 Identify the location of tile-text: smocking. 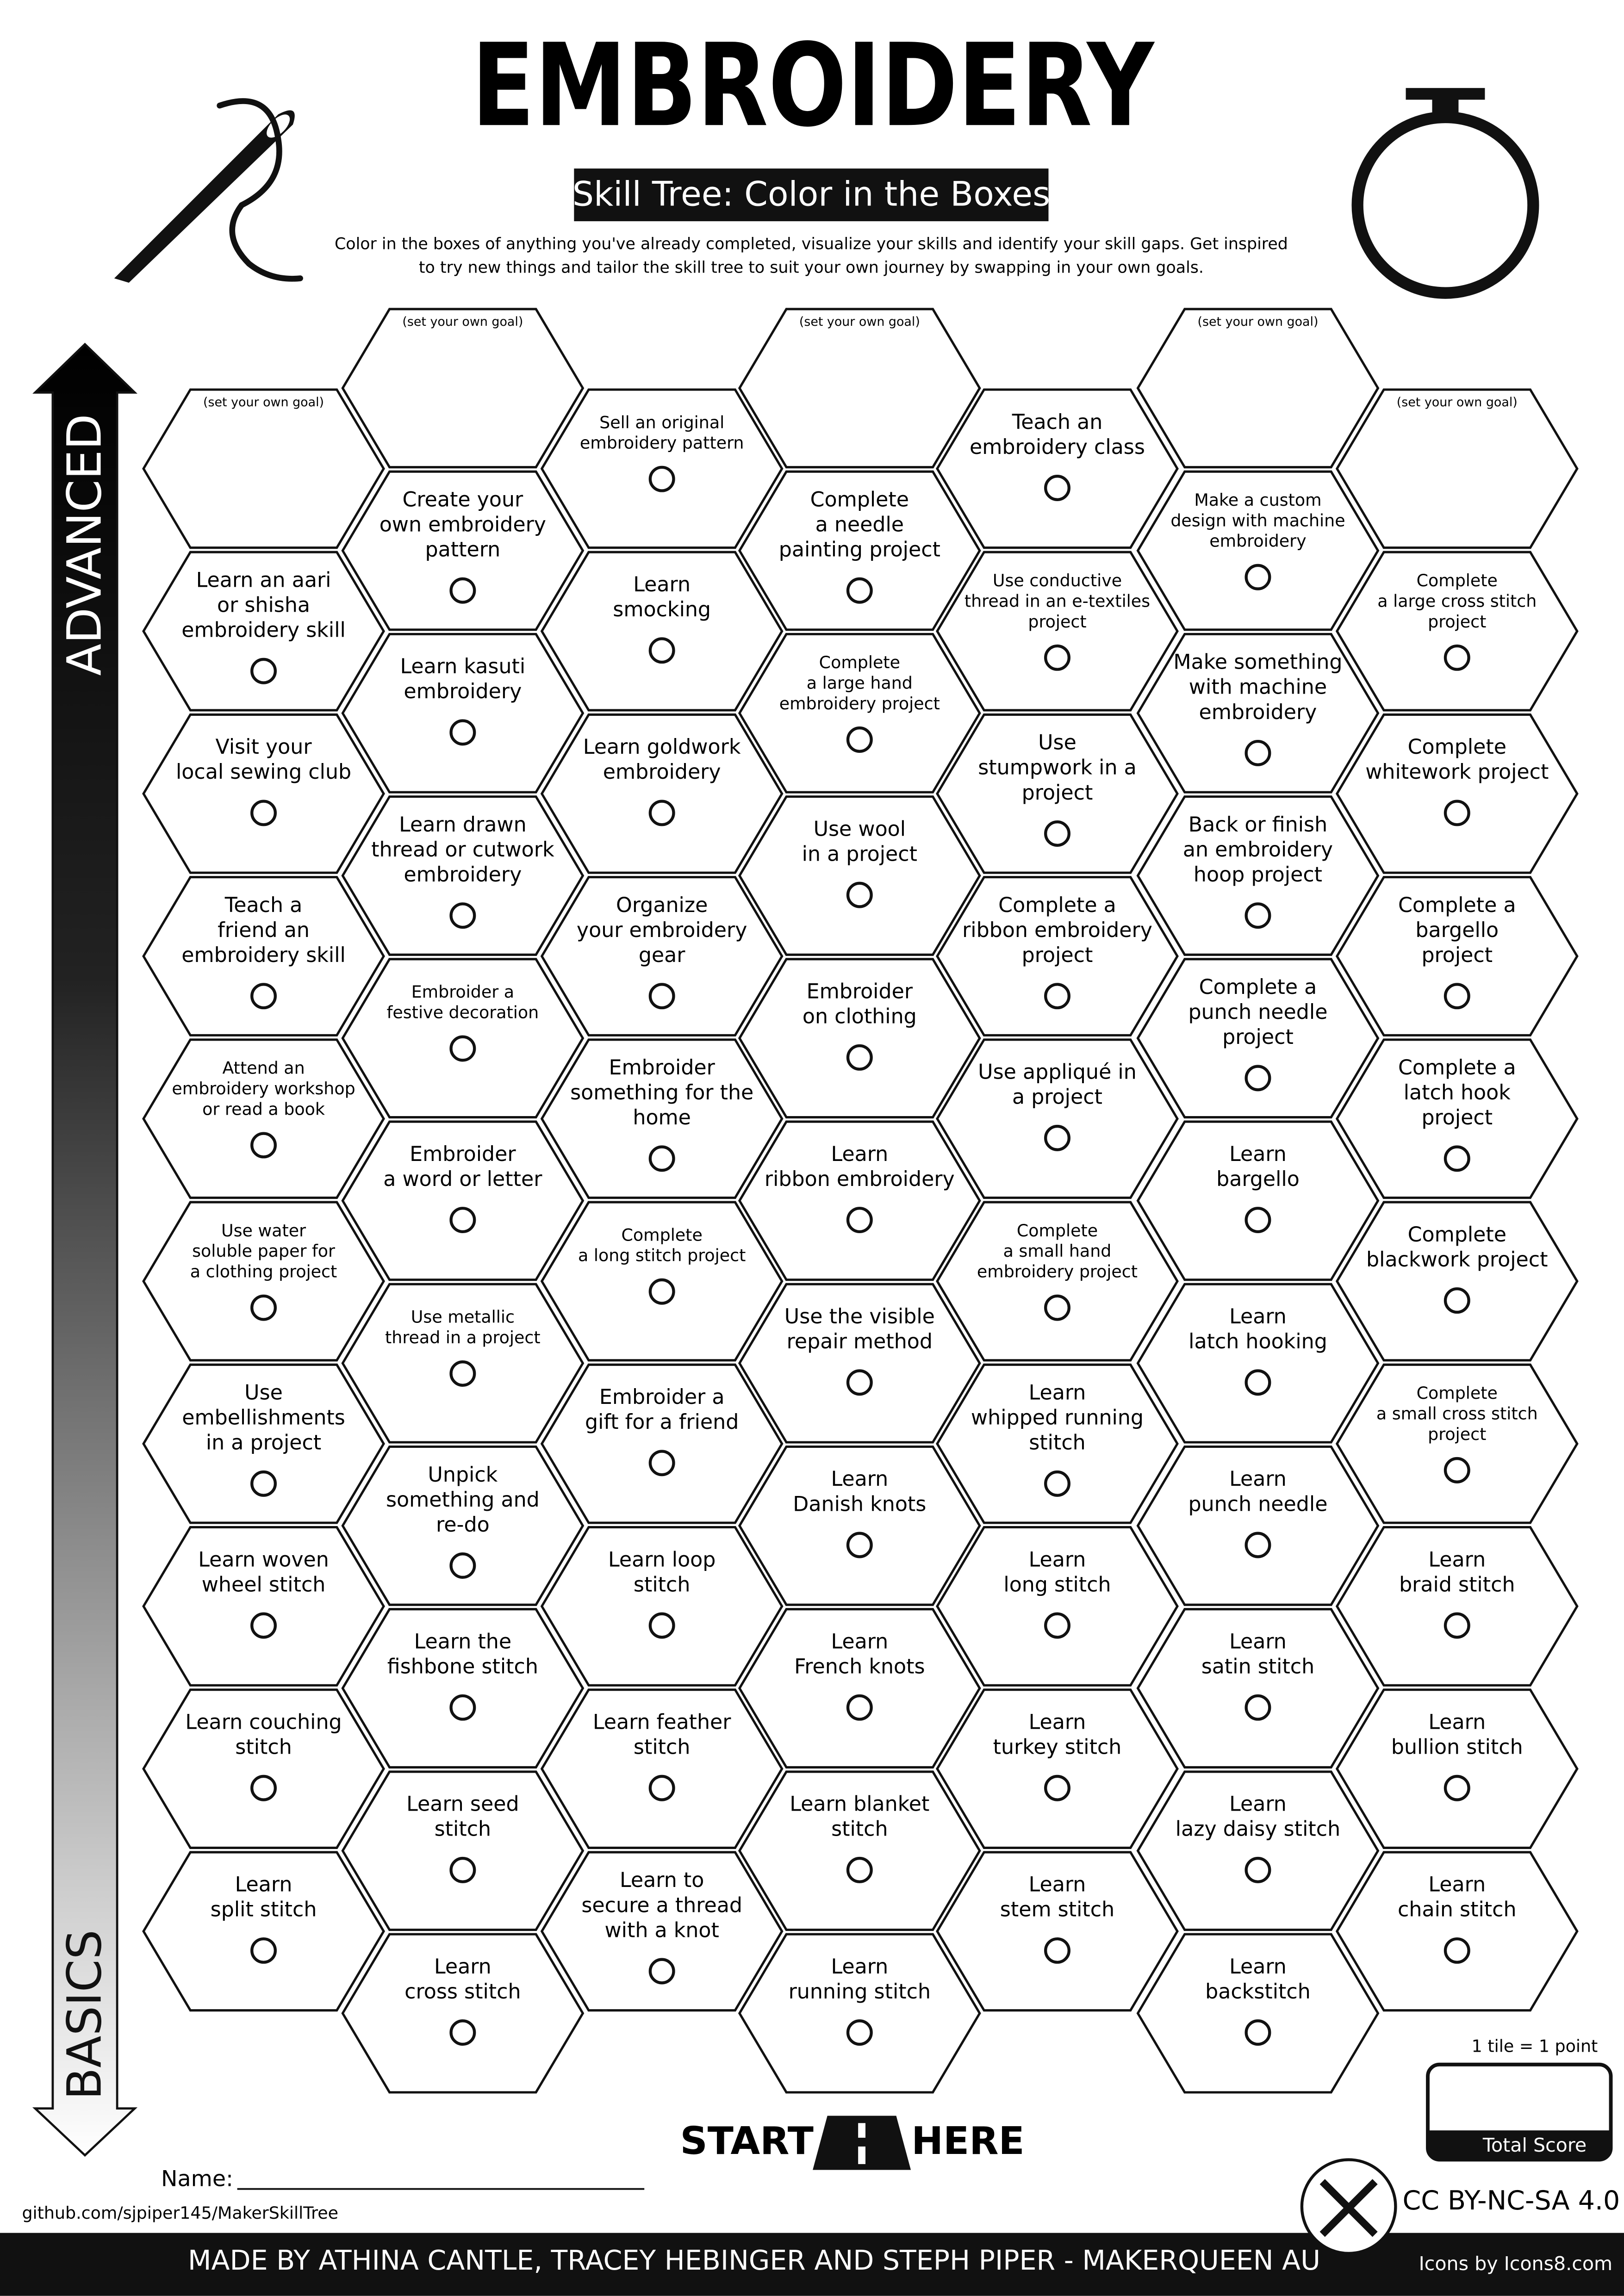
(662, 610).